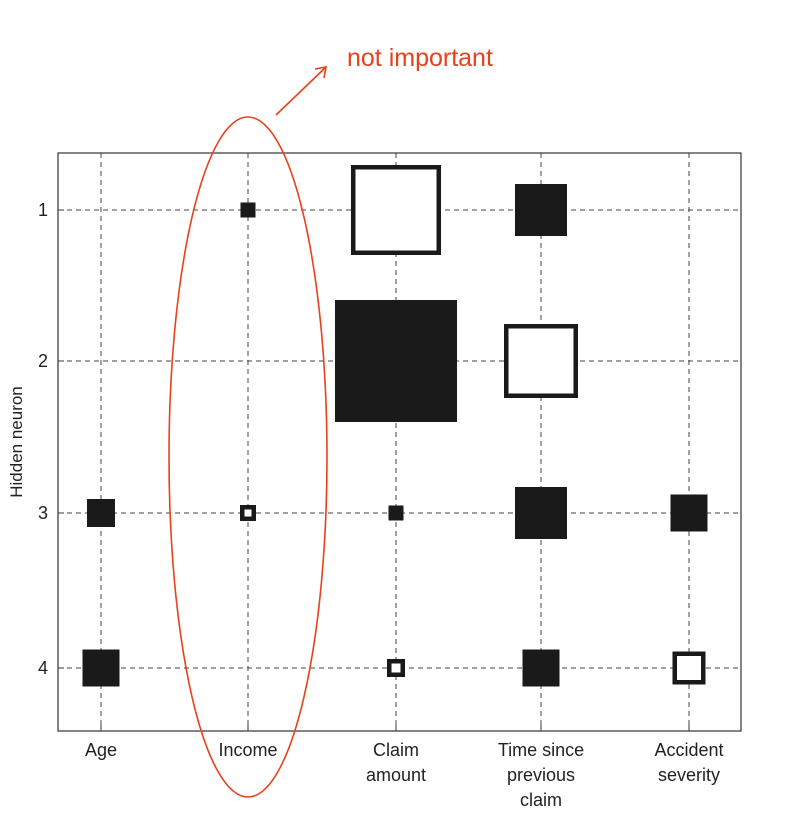 The width and height of the screenshot is (794, 822). I want to click on x-tick-label-line: Time since, so click(541, 750).